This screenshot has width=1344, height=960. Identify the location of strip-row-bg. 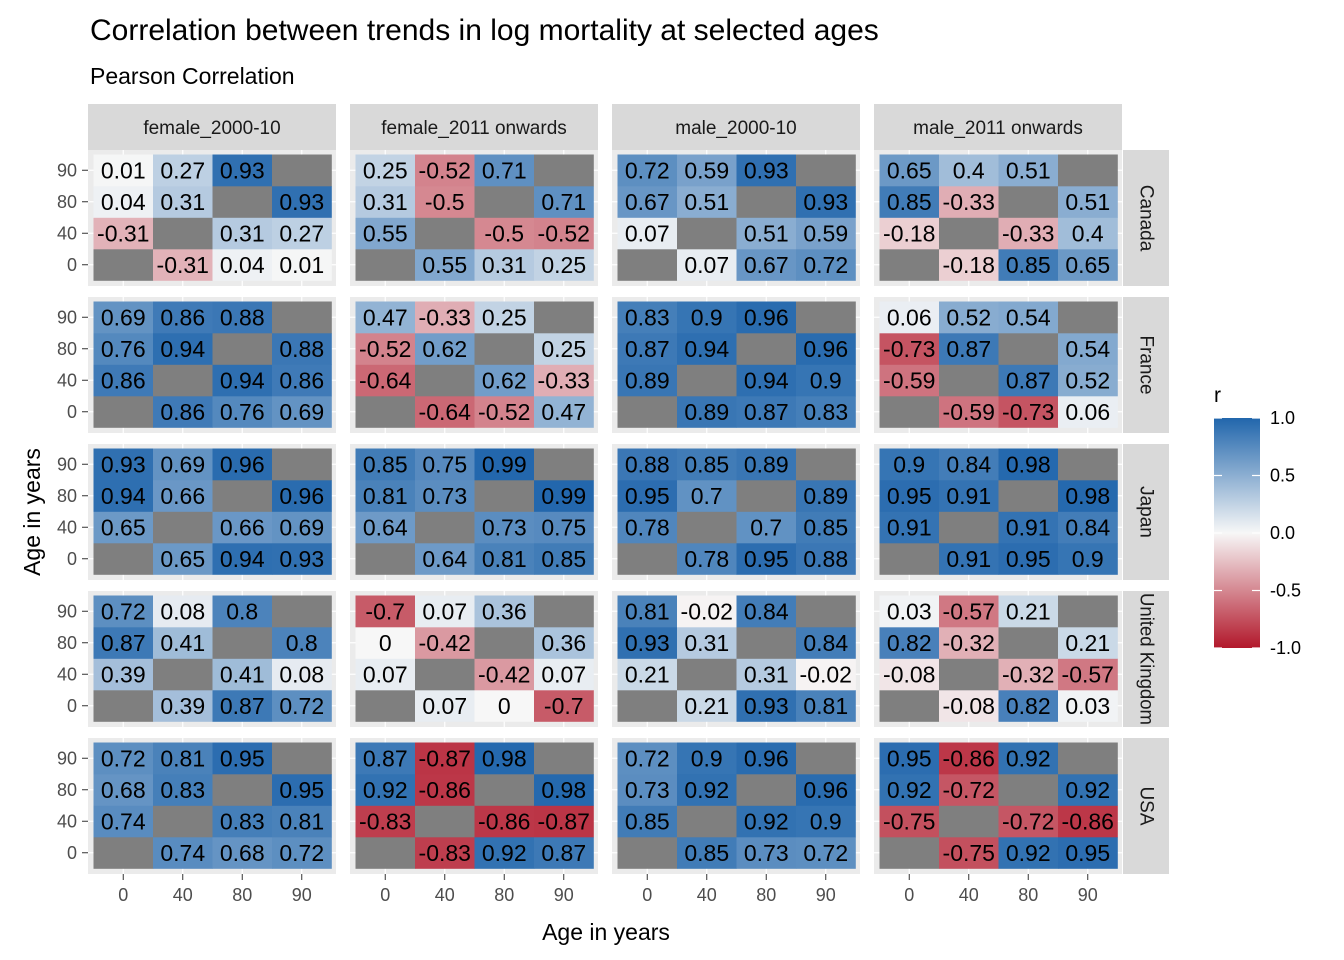
(1146, 512).